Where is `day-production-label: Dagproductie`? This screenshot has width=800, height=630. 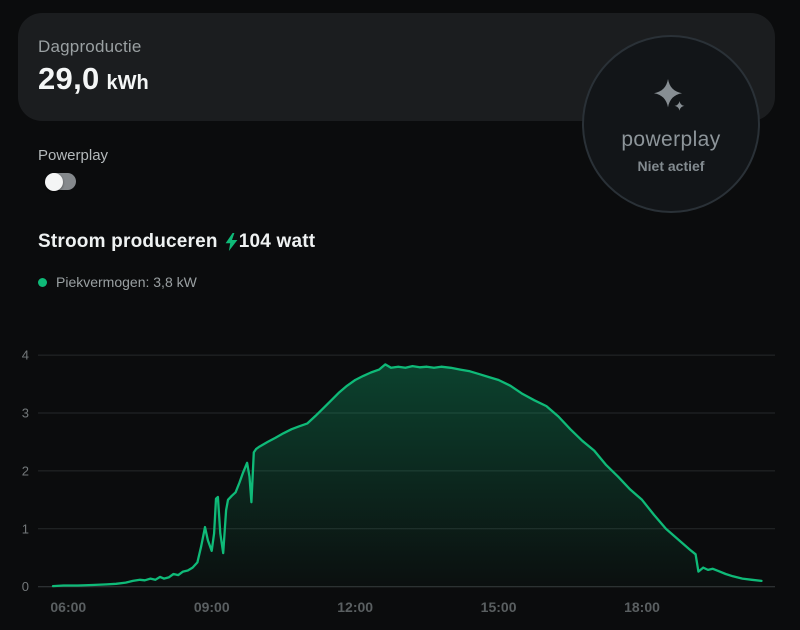
day-production-label: Dagproductie is located at coordinates (90, 46).